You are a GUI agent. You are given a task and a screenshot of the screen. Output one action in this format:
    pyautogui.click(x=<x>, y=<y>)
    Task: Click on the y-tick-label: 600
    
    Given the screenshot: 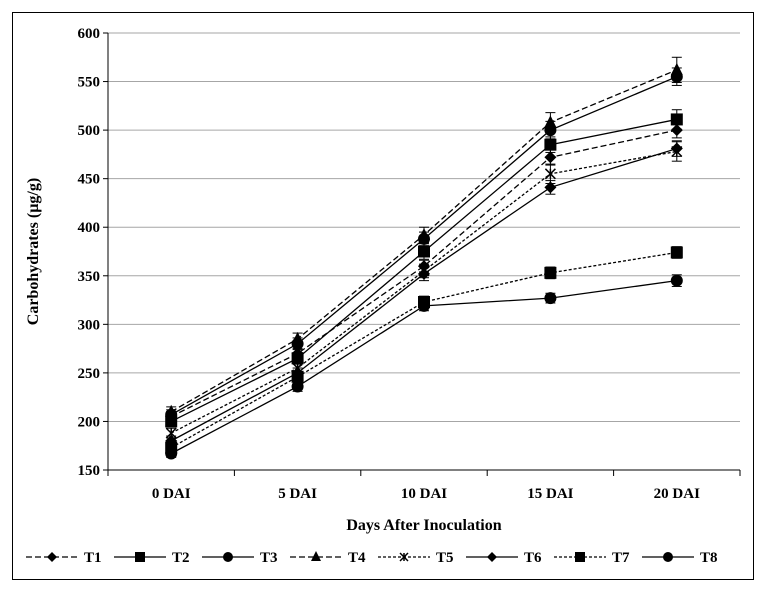 What is the action you would take?
    pyautogui.click(x=89, y=34)
    